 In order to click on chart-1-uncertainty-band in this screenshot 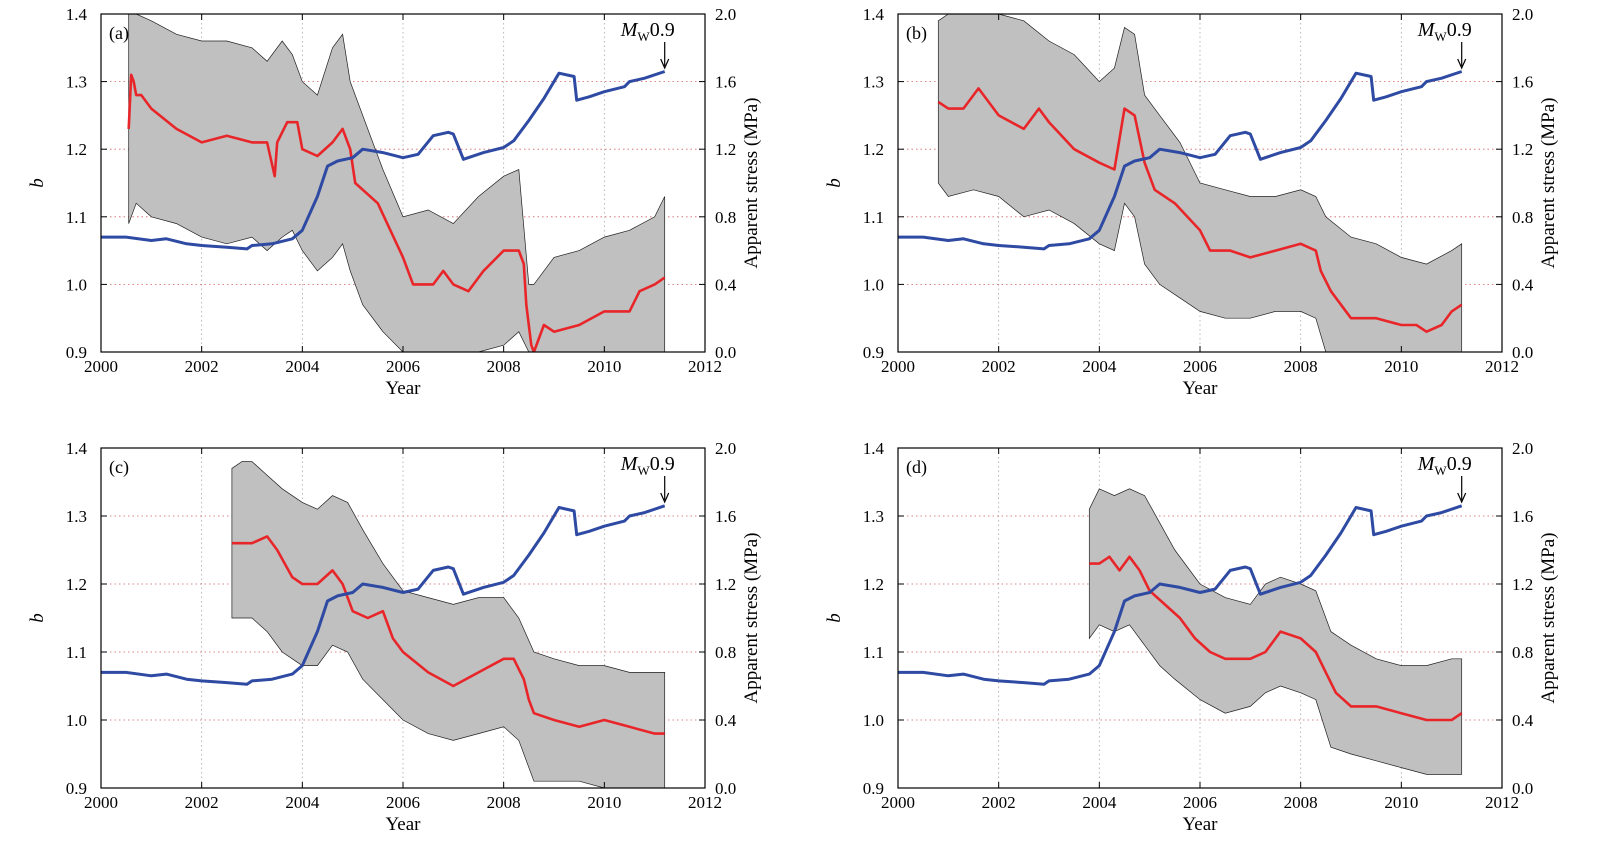, I will do `click(1200, 183)`.